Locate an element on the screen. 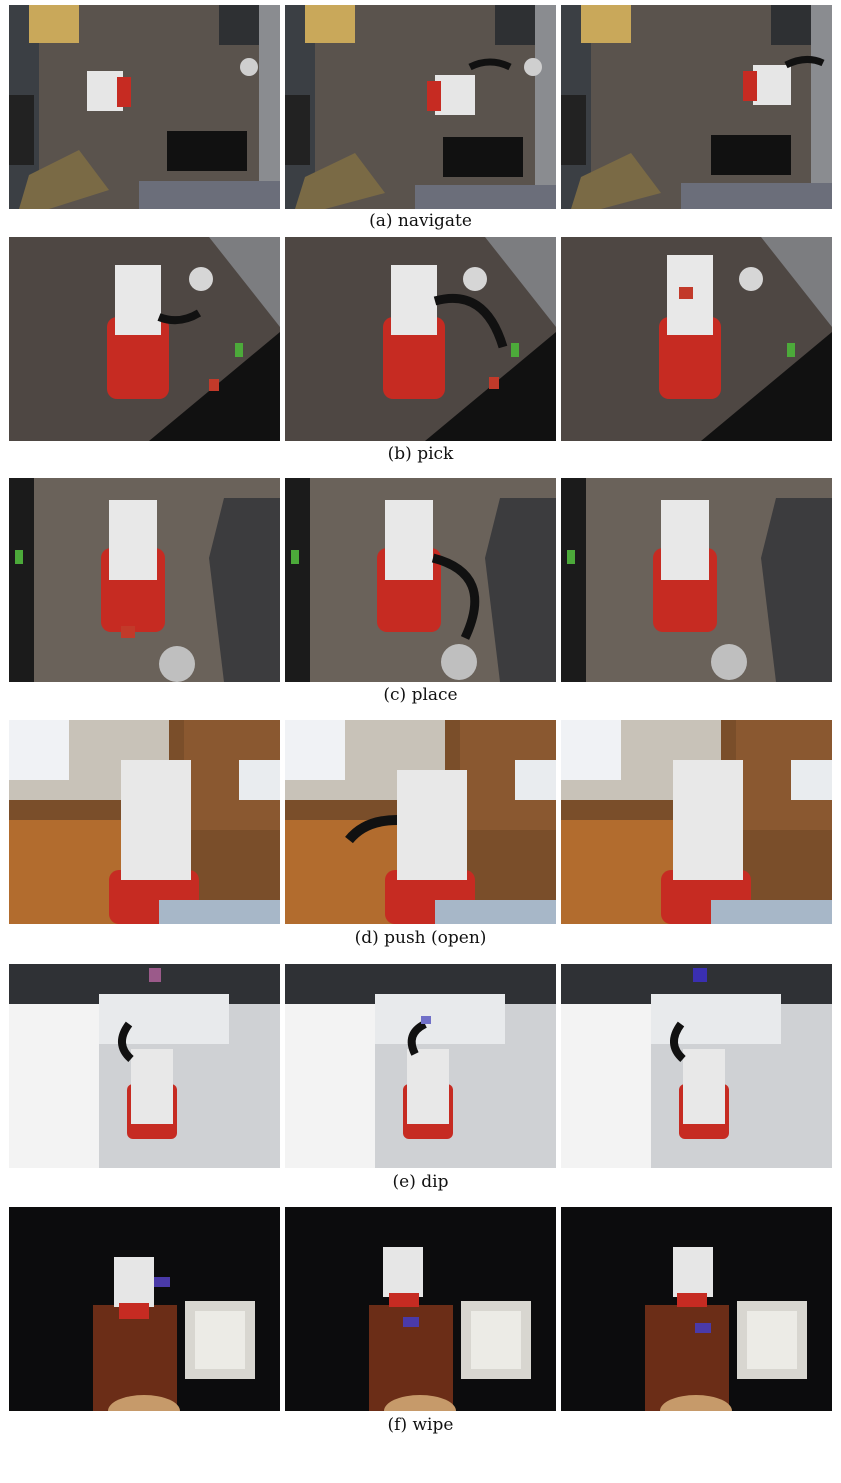 This screenshot has height=1483, width=841. row-navigate is located at coordinates (420, 107).